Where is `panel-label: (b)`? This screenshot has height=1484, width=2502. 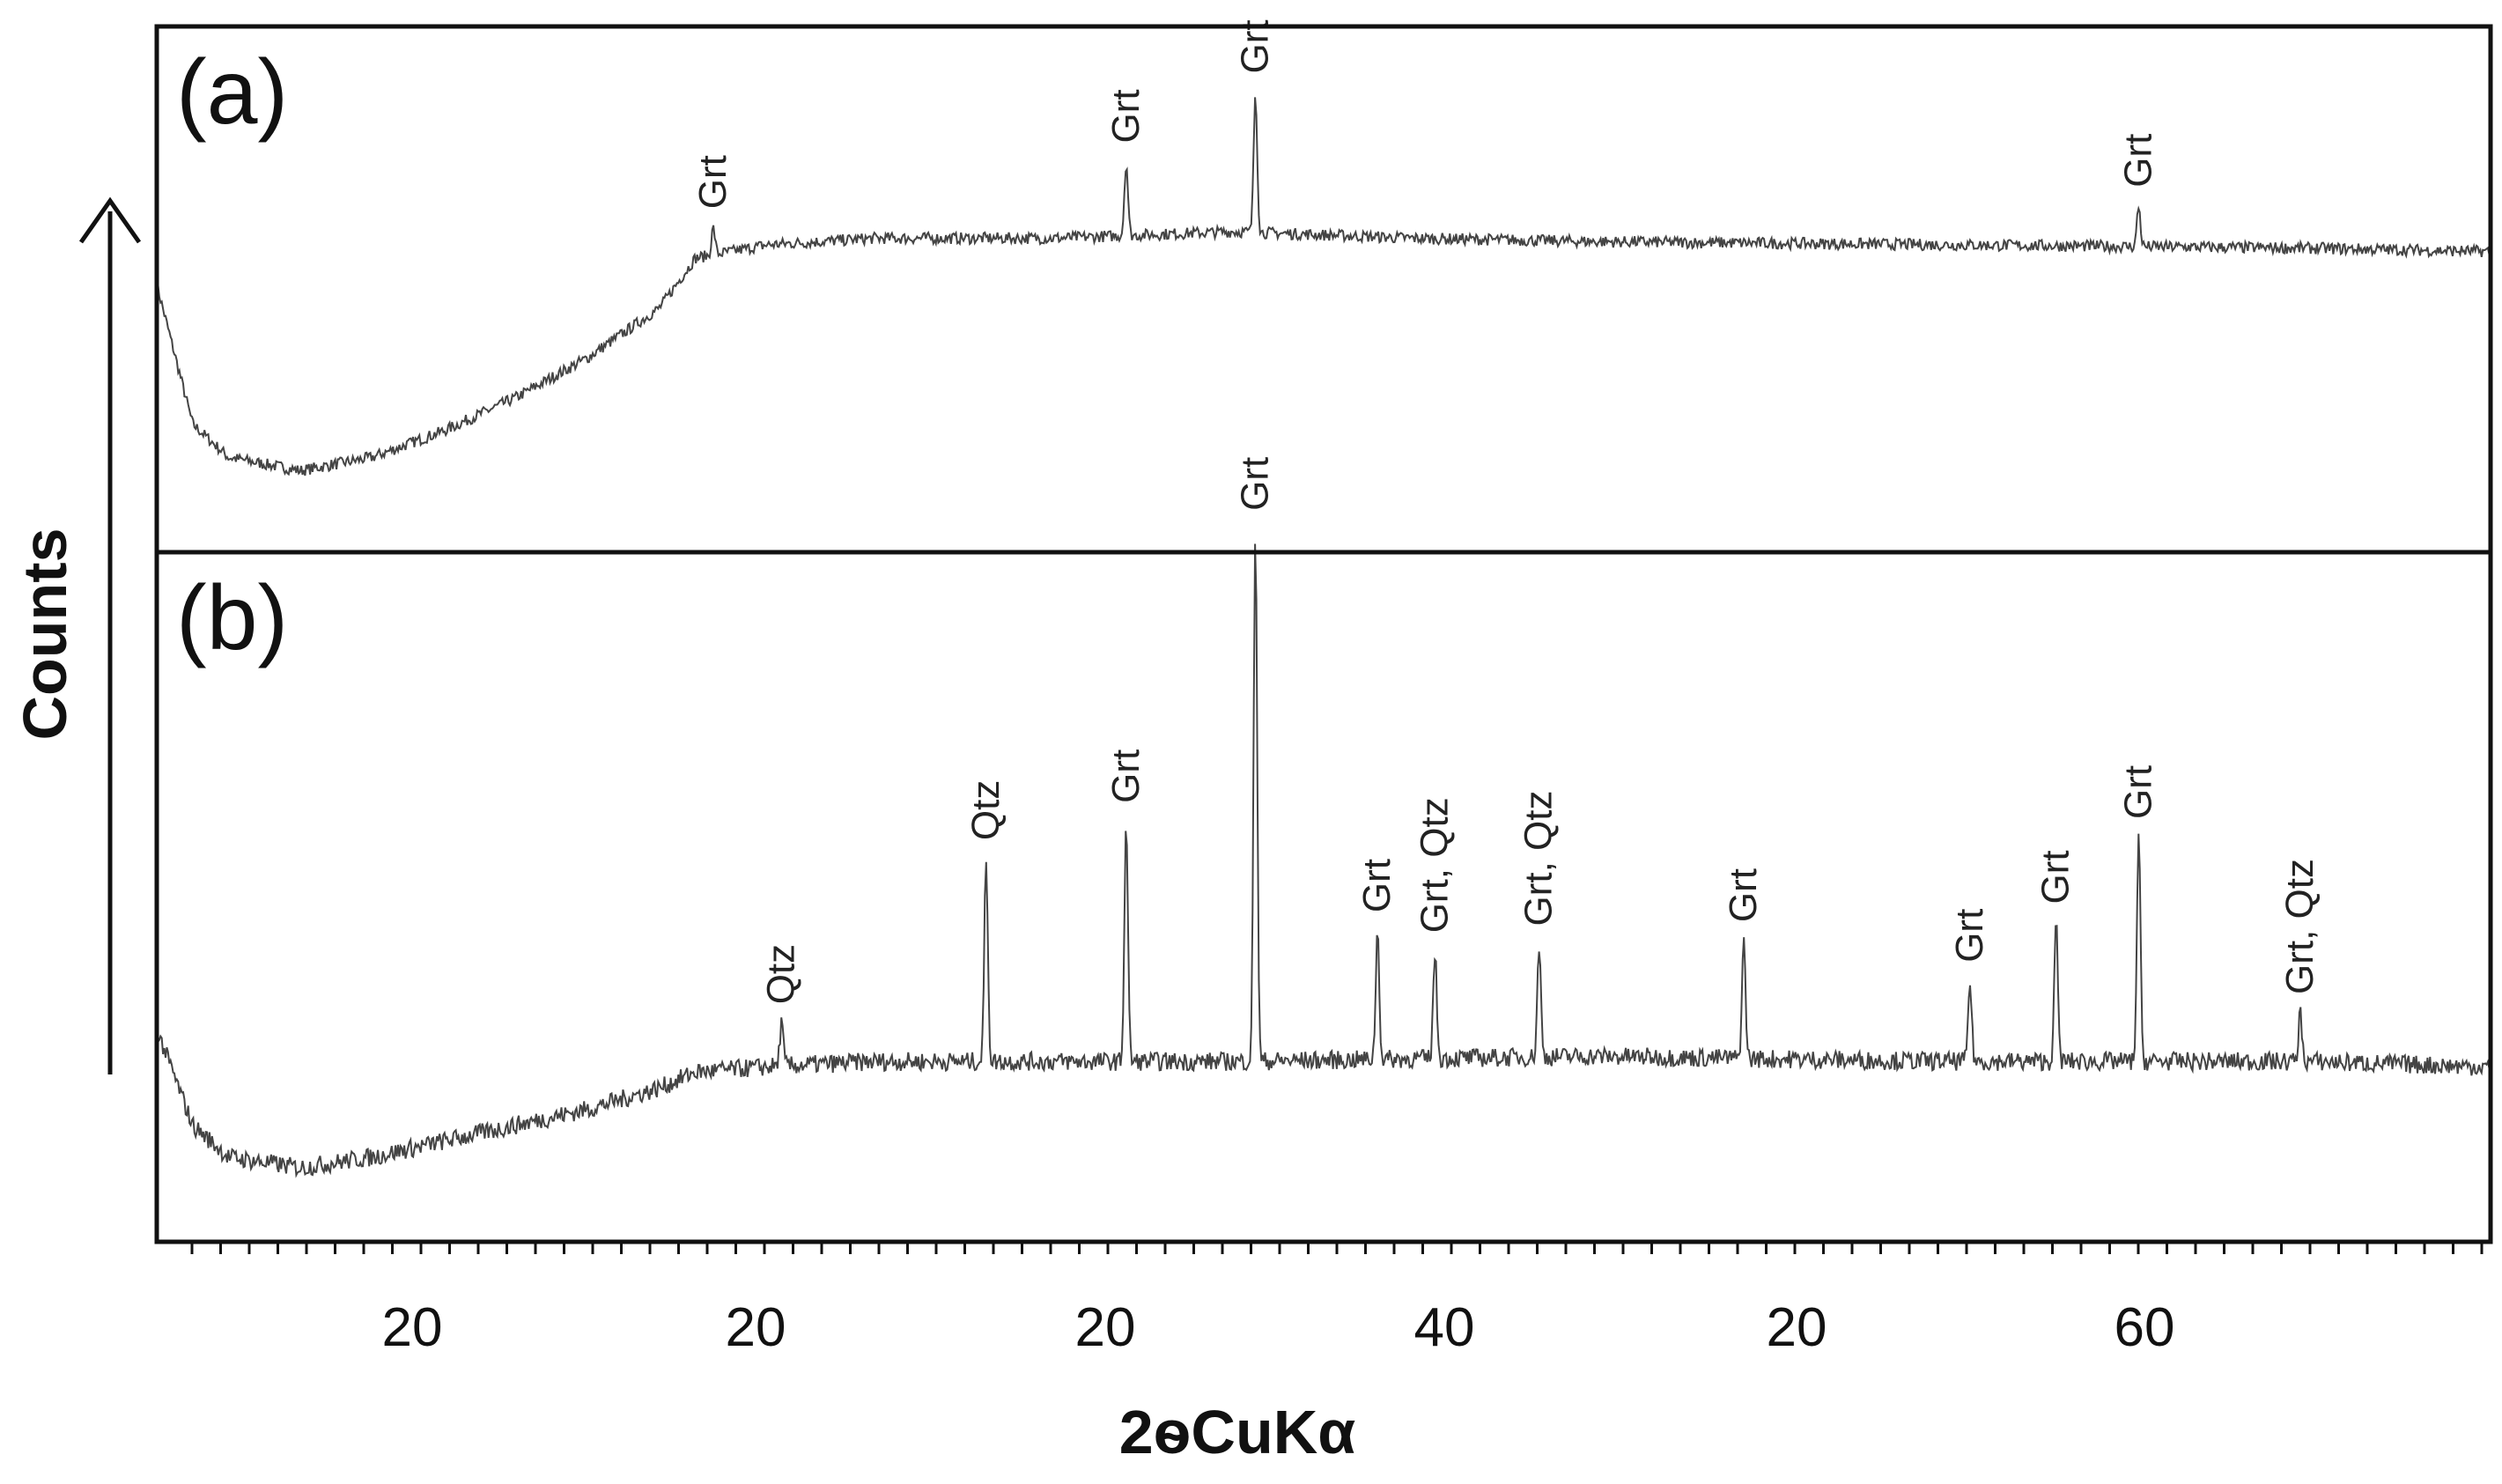
panel-label: (b) is located at coordinates (232, 618).